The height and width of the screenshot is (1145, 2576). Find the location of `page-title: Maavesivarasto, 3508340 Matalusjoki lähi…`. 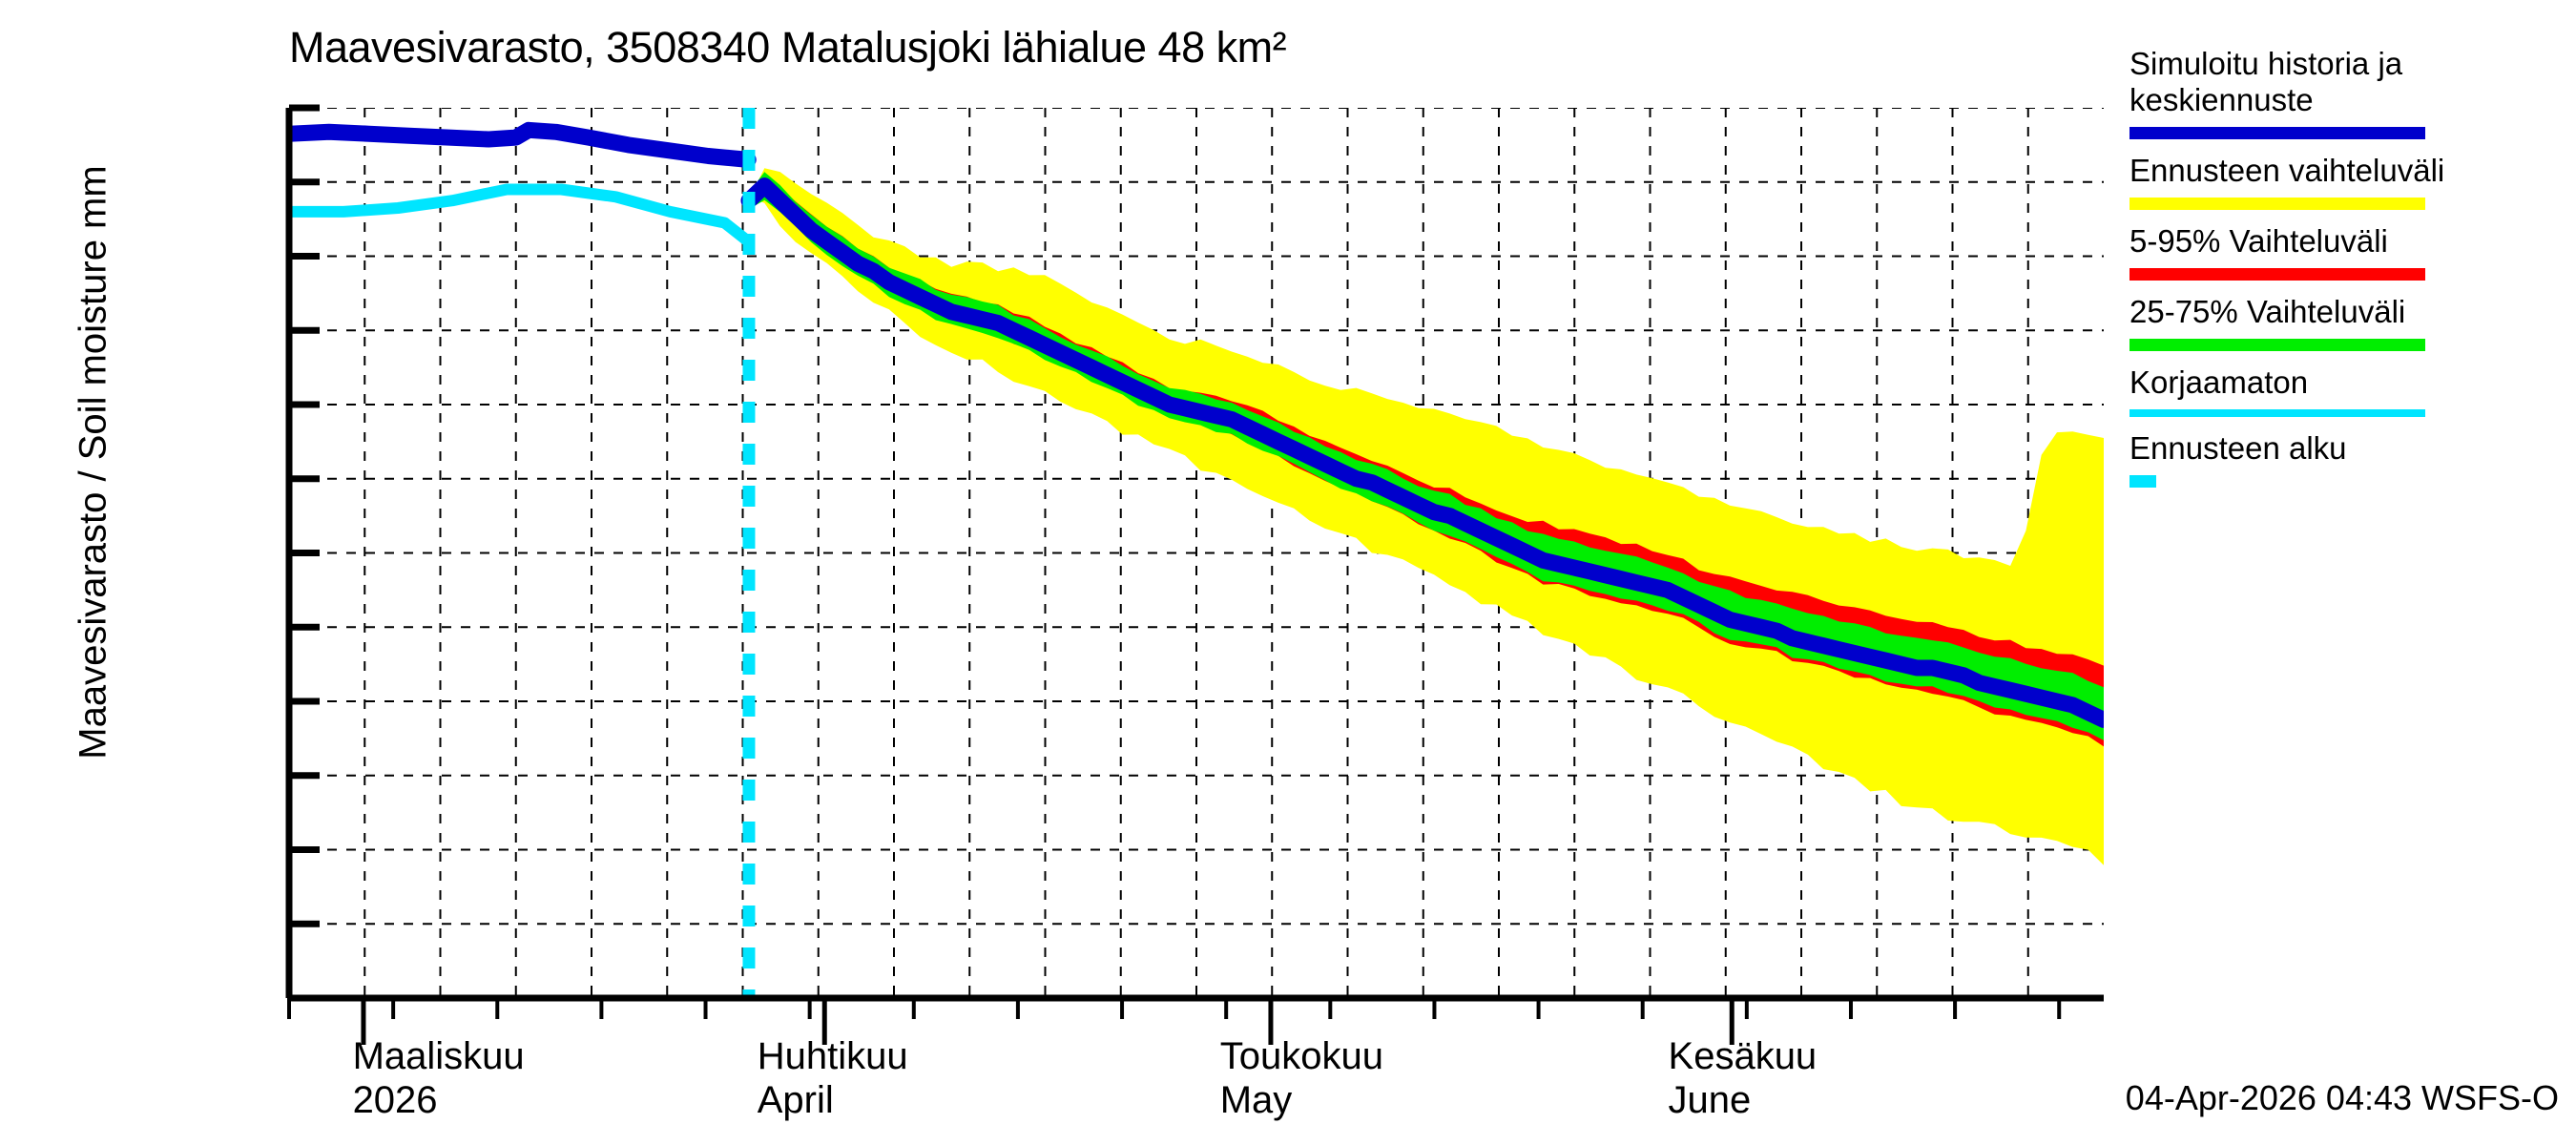

page-title: Maavesivarasto, 3508340 Matalusjoki lähi… is located at coordinates (788, 48).